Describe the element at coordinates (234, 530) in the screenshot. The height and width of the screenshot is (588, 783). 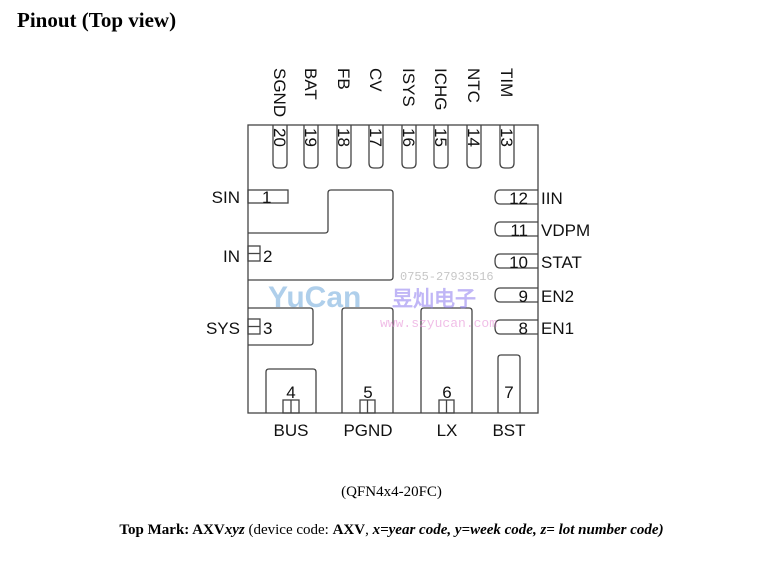
I see `top-mark-vars: xyz` at that location.